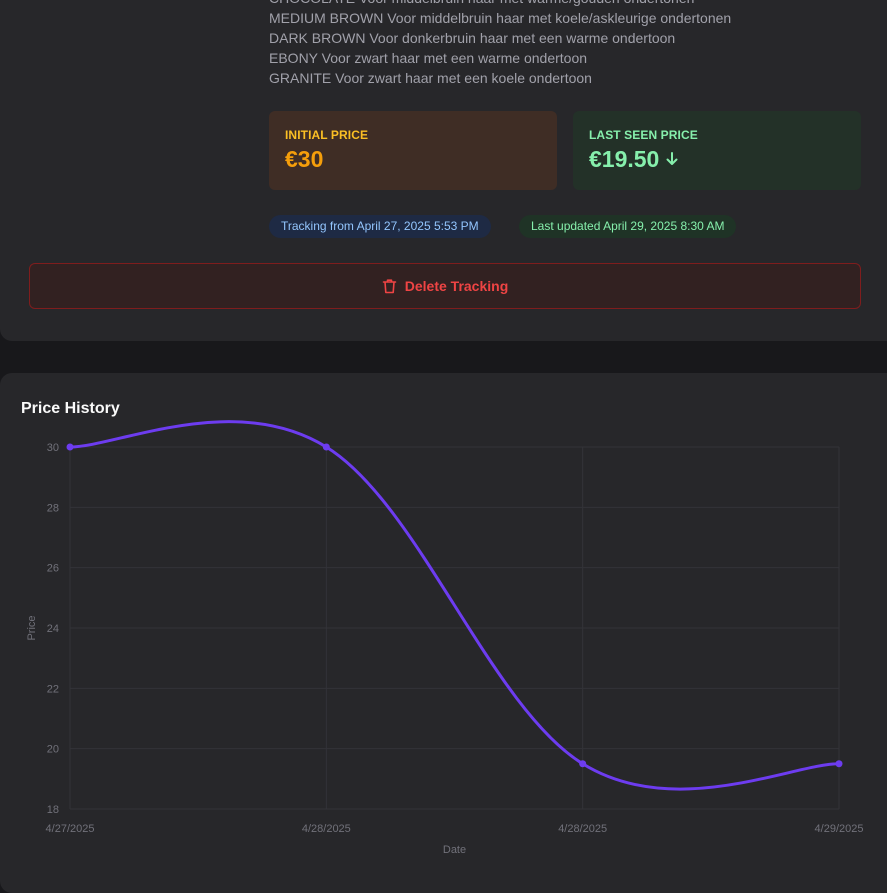  What do you see at coordinates (717, 159) in the screenshot?
I see `last-seen-price-value: €19.50` at bounding box center [717, 159].